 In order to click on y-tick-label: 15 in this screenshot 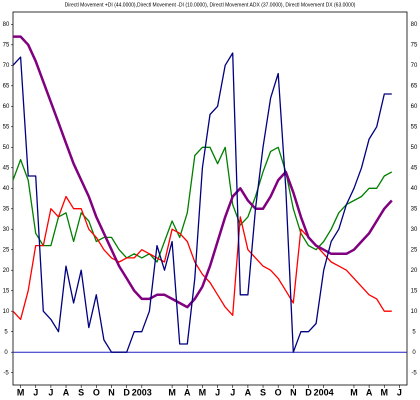, I will do `click(6, 291)`.